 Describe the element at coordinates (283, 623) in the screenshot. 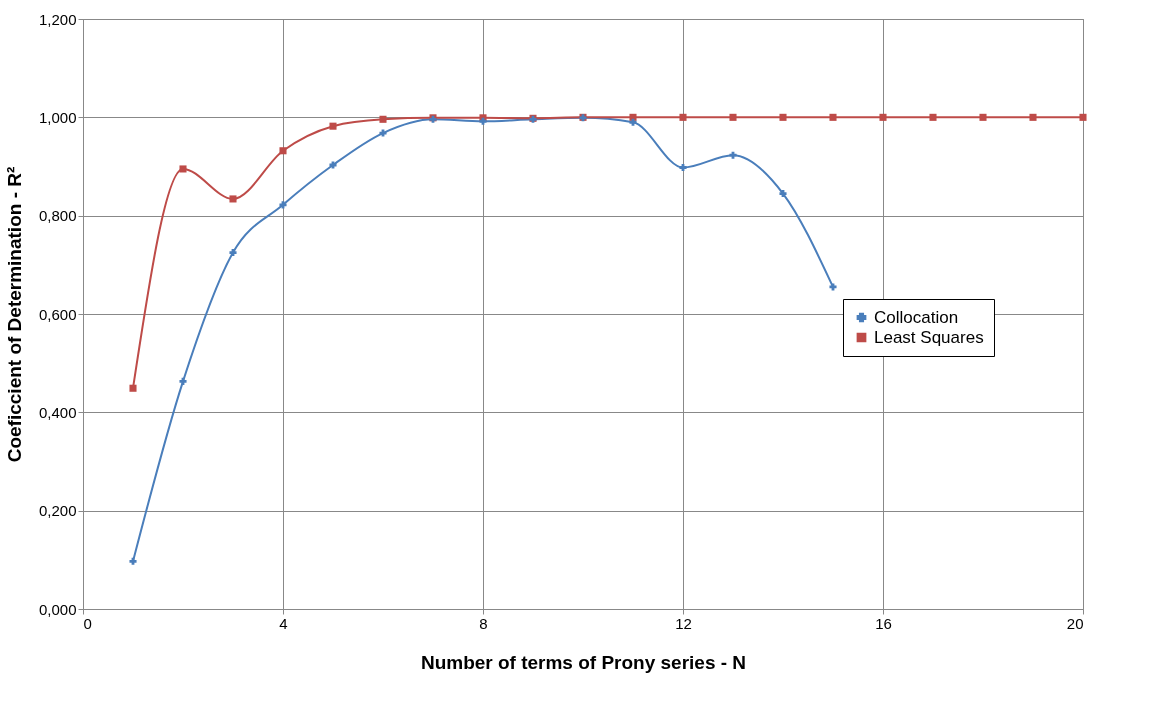

I see `x-tick-label: 4` at that location.